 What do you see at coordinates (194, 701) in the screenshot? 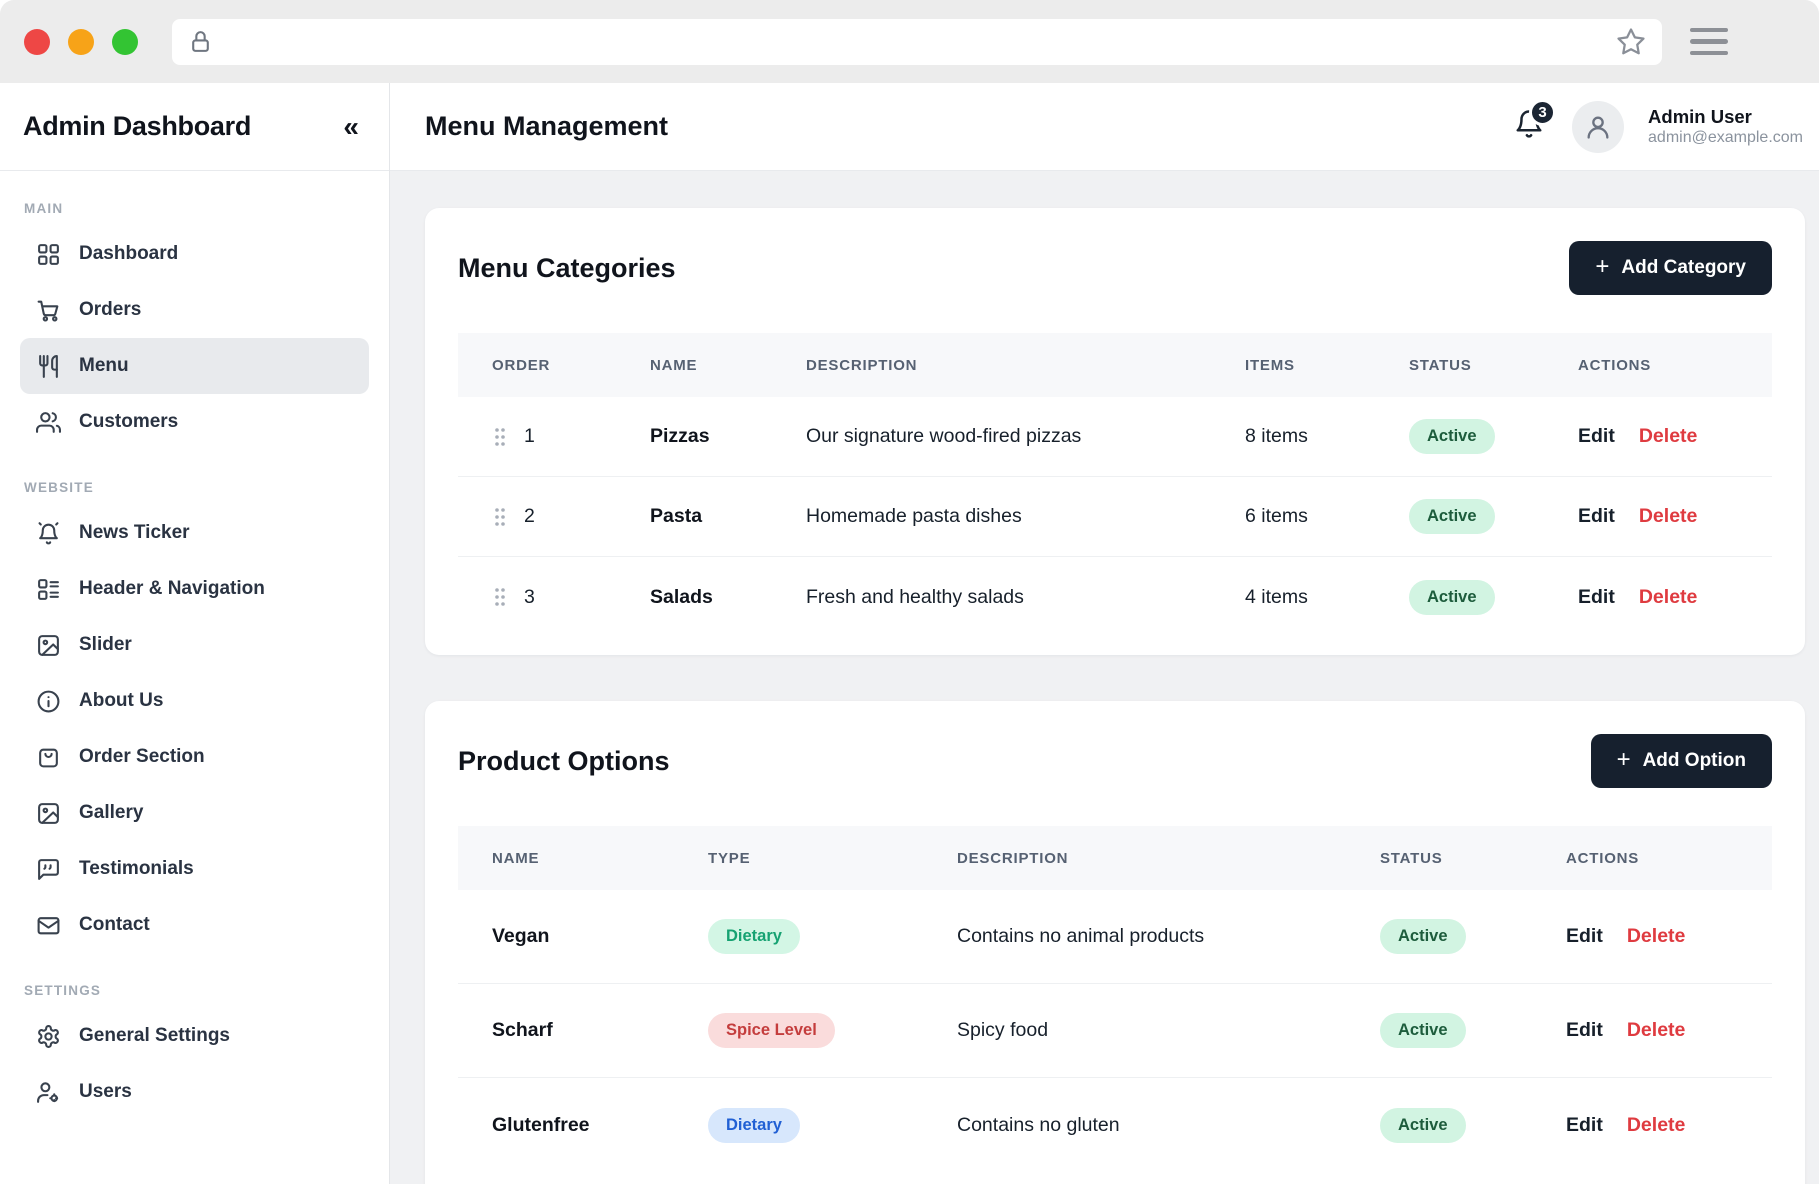
I see `sidebar-item-about-us: About Us` at bounding box center [194, 701].